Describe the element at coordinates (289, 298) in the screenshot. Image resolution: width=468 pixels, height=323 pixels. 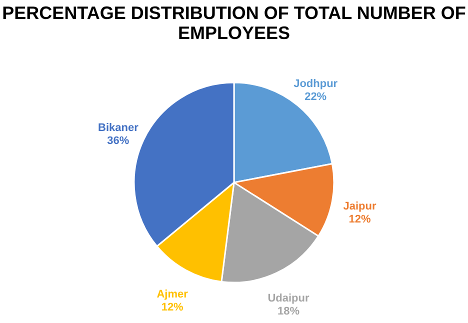
I see `slice-label: Udaipur` at that location.